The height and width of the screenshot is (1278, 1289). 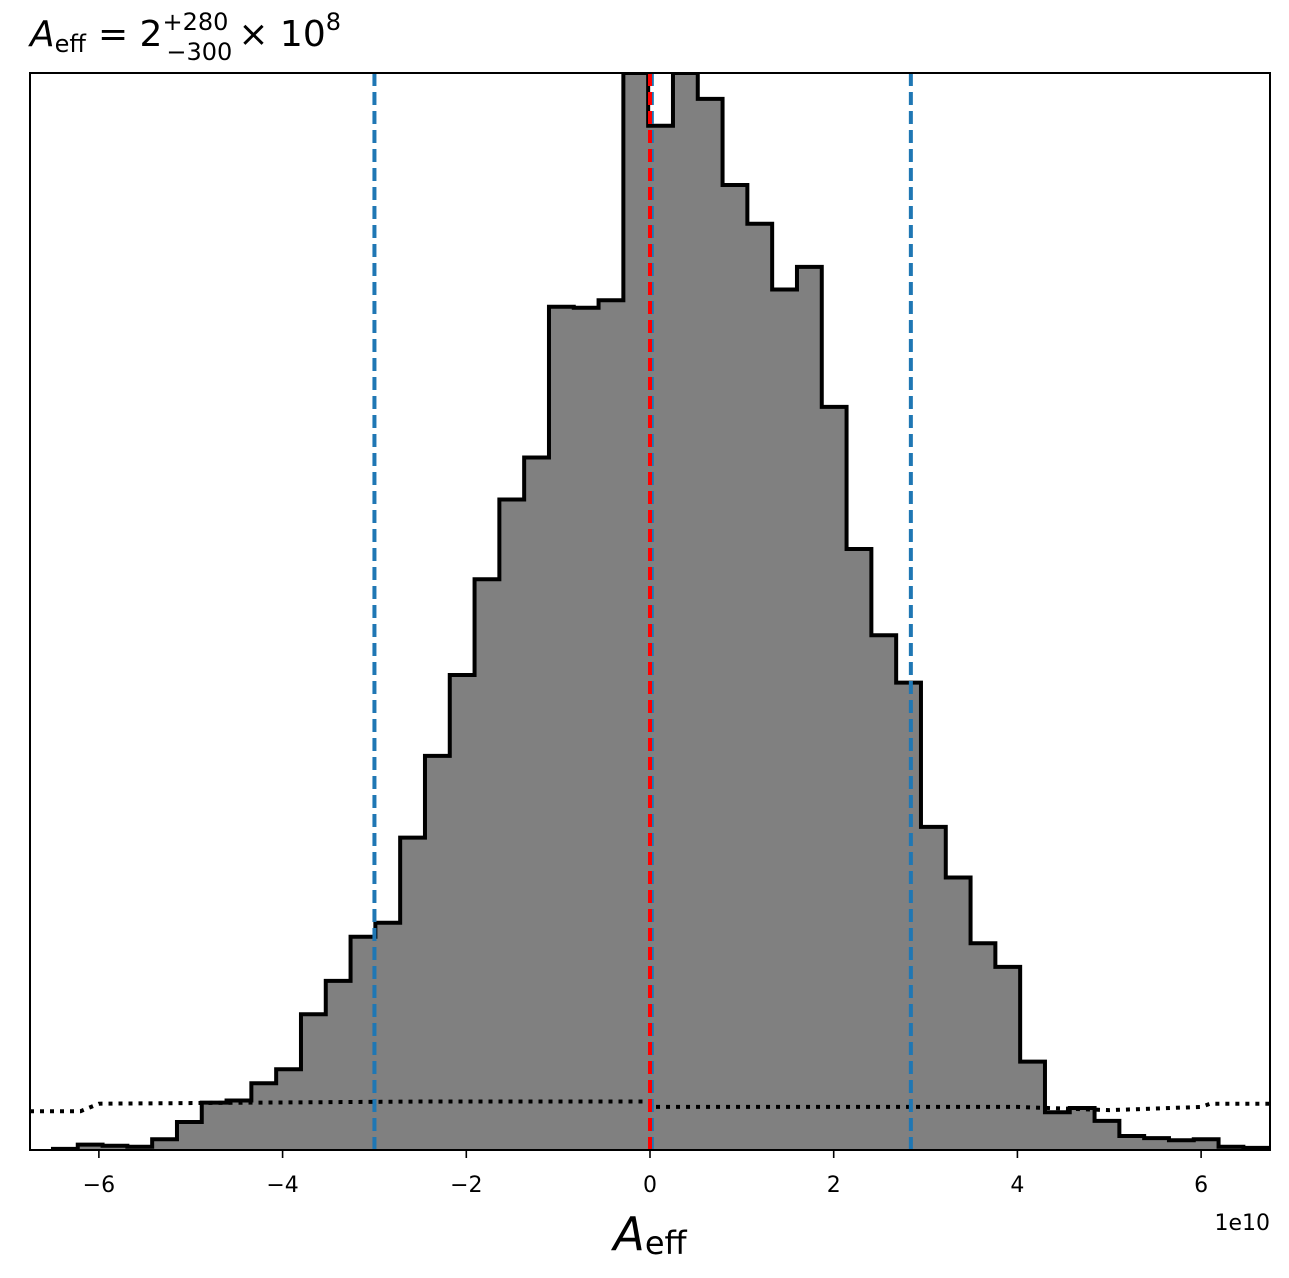 I want to click on x-tick-label: −2, so click(x=466, y=1185).